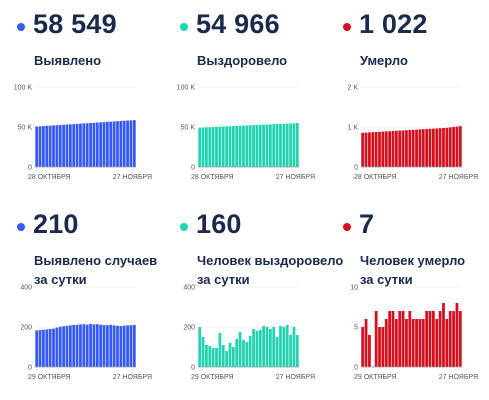  Describe the element at coordinates (242, 60) in the screenshot. I see `panel-label: Выздоровело` at that location.